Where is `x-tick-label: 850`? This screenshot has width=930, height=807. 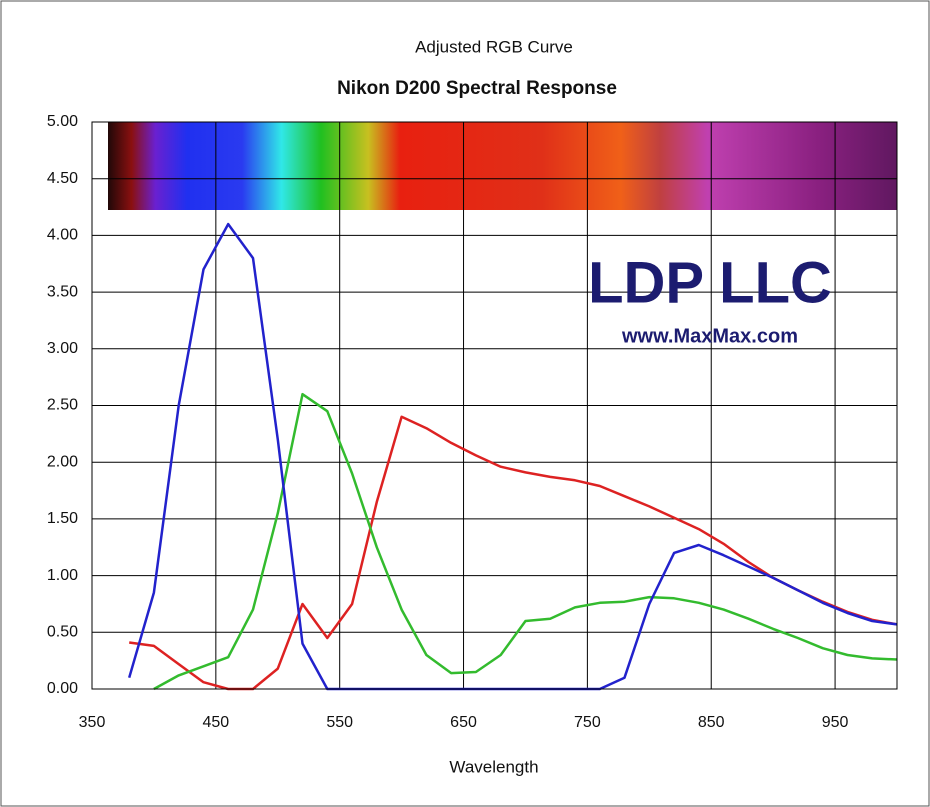
x-tick-label: 850 is located at coordinates (711, 722).